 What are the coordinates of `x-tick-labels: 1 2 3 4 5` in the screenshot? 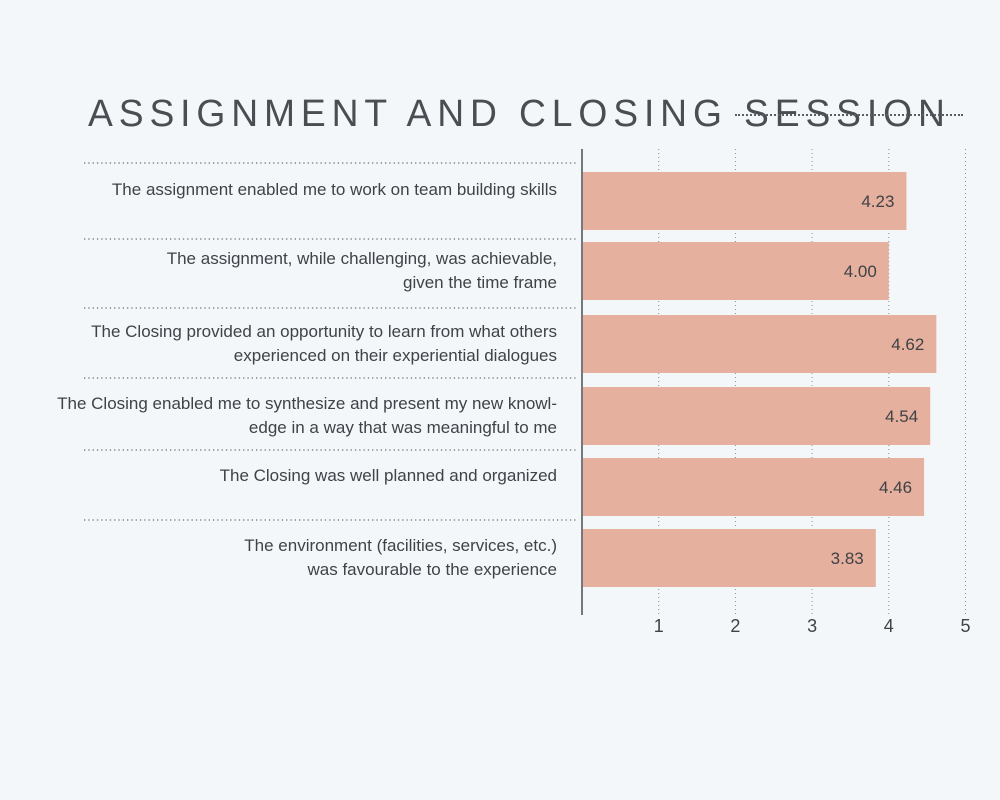 It's located at (812, 626).